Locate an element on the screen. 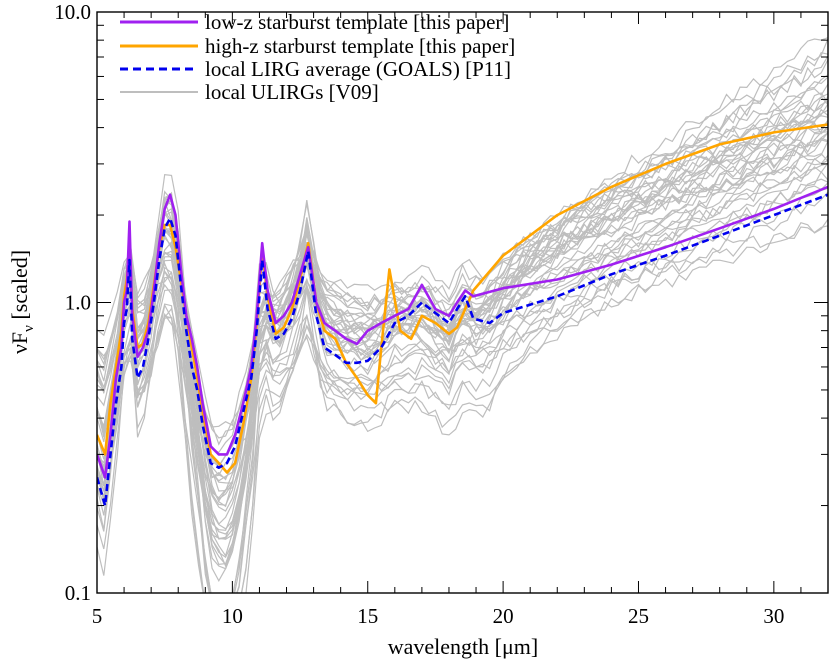 The image size is (830, 664). y-tick-label: 0.1 is located at coordinates (78, 593).